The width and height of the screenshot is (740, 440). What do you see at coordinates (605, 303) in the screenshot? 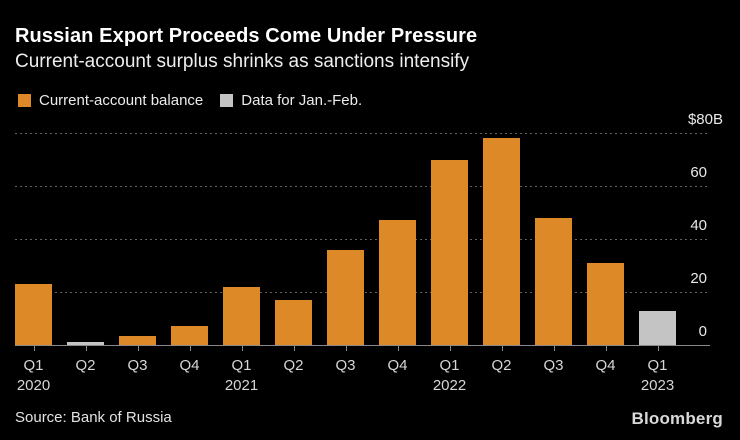
I see `bar-q4-2022` at bounding box center [605, 303].